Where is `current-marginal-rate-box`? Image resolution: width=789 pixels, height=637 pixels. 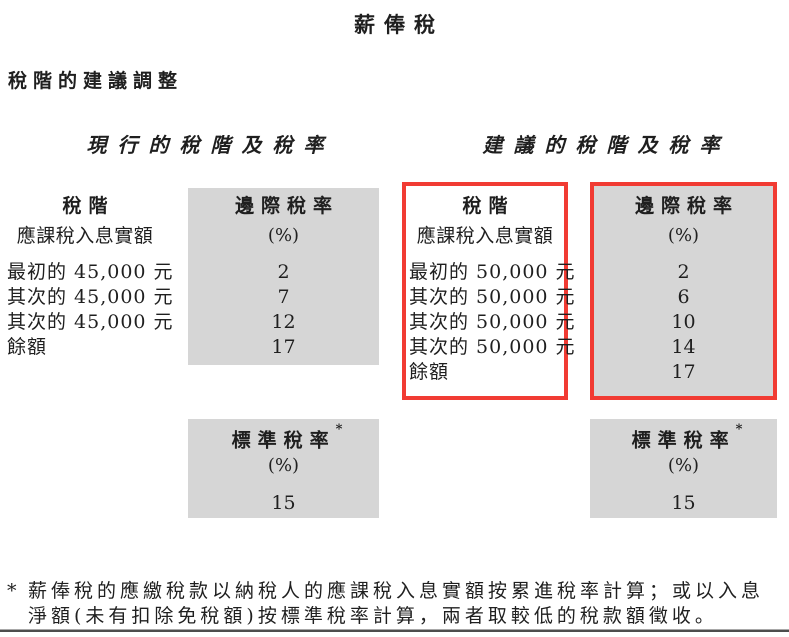
current-marginal-rate-box is located at coordinates (283, 276).